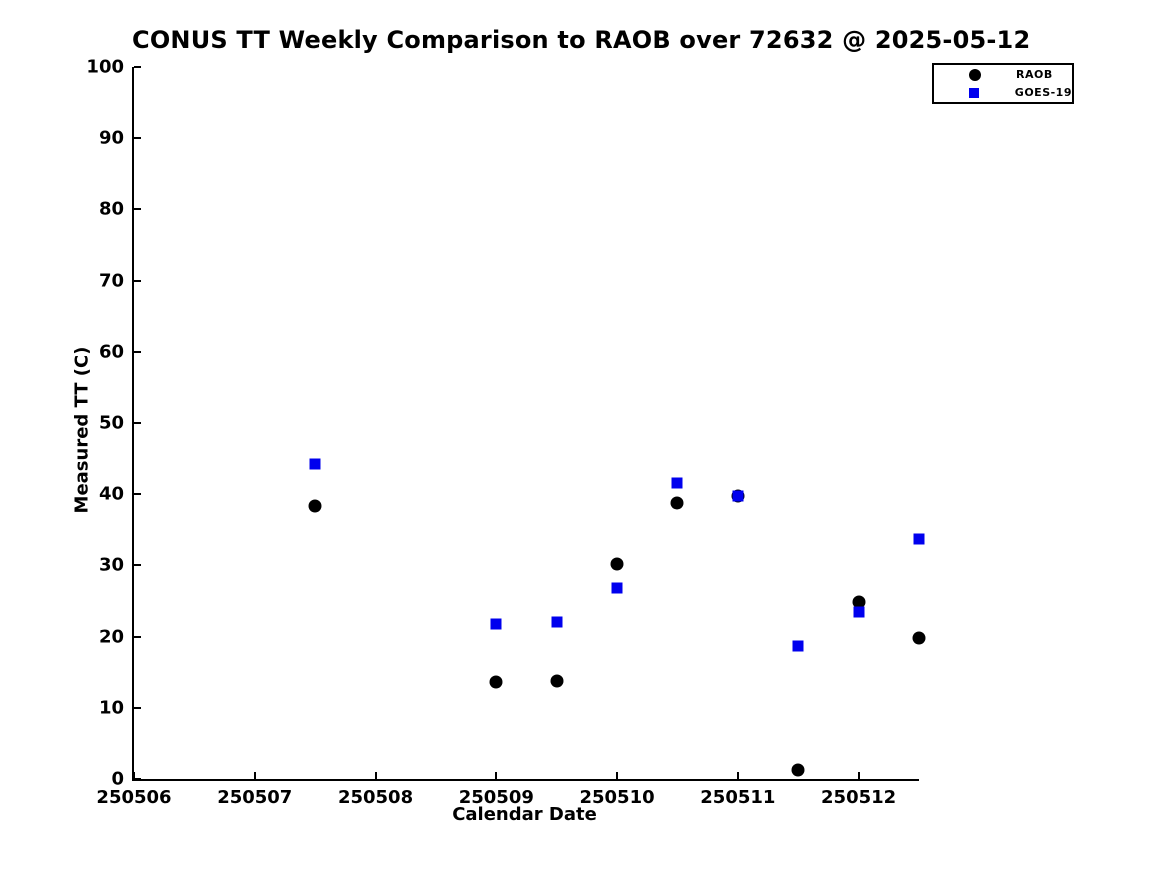 This screenshot has height=875, width=1167. What do you see at coordinates (111, 494) in the screenshot?
I see `y-tick-label: 40` at bounding box center [111, 494].